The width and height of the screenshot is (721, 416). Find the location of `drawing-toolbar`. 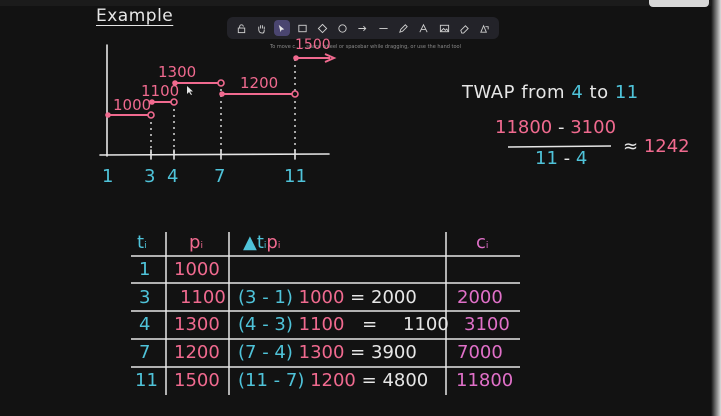

drawing-toolbar is located at coordinates (363, 28).